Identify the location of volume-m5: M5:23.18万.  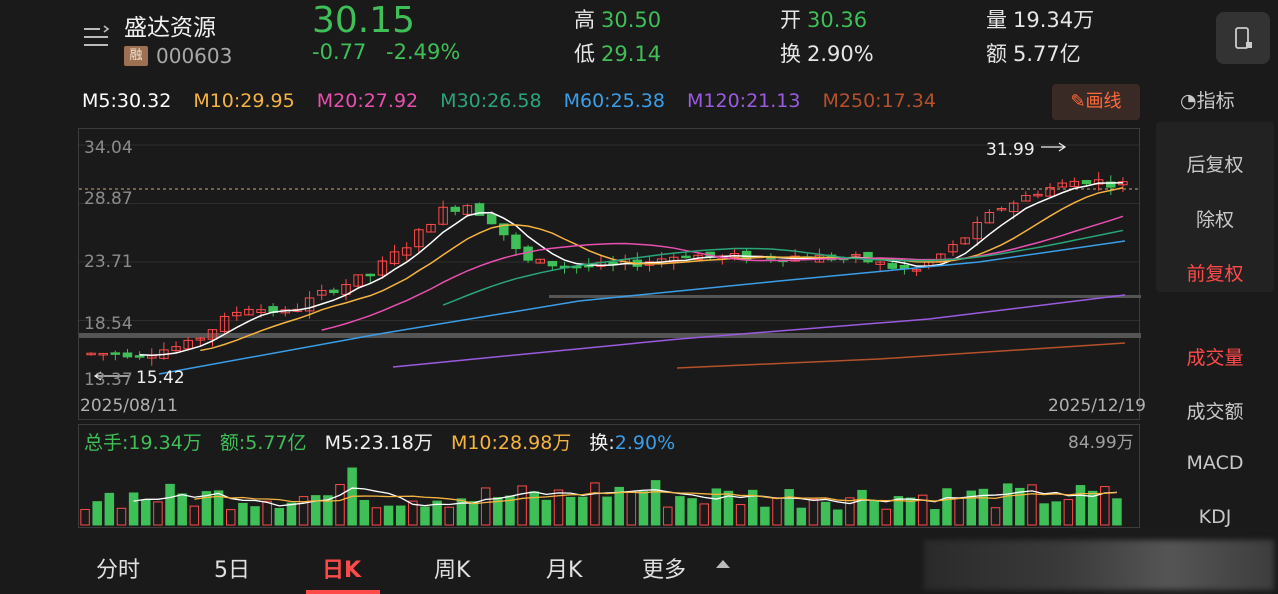
(378, 443).